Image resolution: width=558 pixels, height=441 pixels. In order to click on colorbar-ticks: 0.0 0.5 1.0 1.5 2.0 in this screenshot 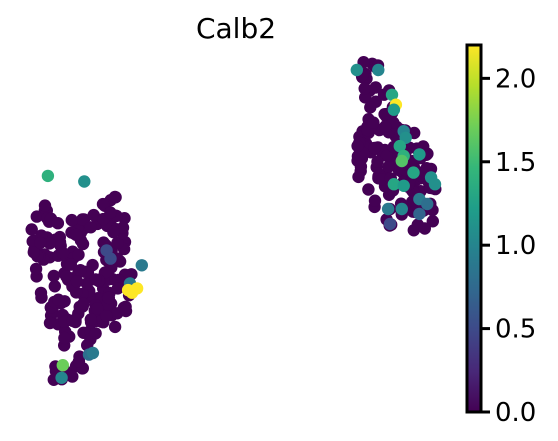, I will do `click(508, 246)`.